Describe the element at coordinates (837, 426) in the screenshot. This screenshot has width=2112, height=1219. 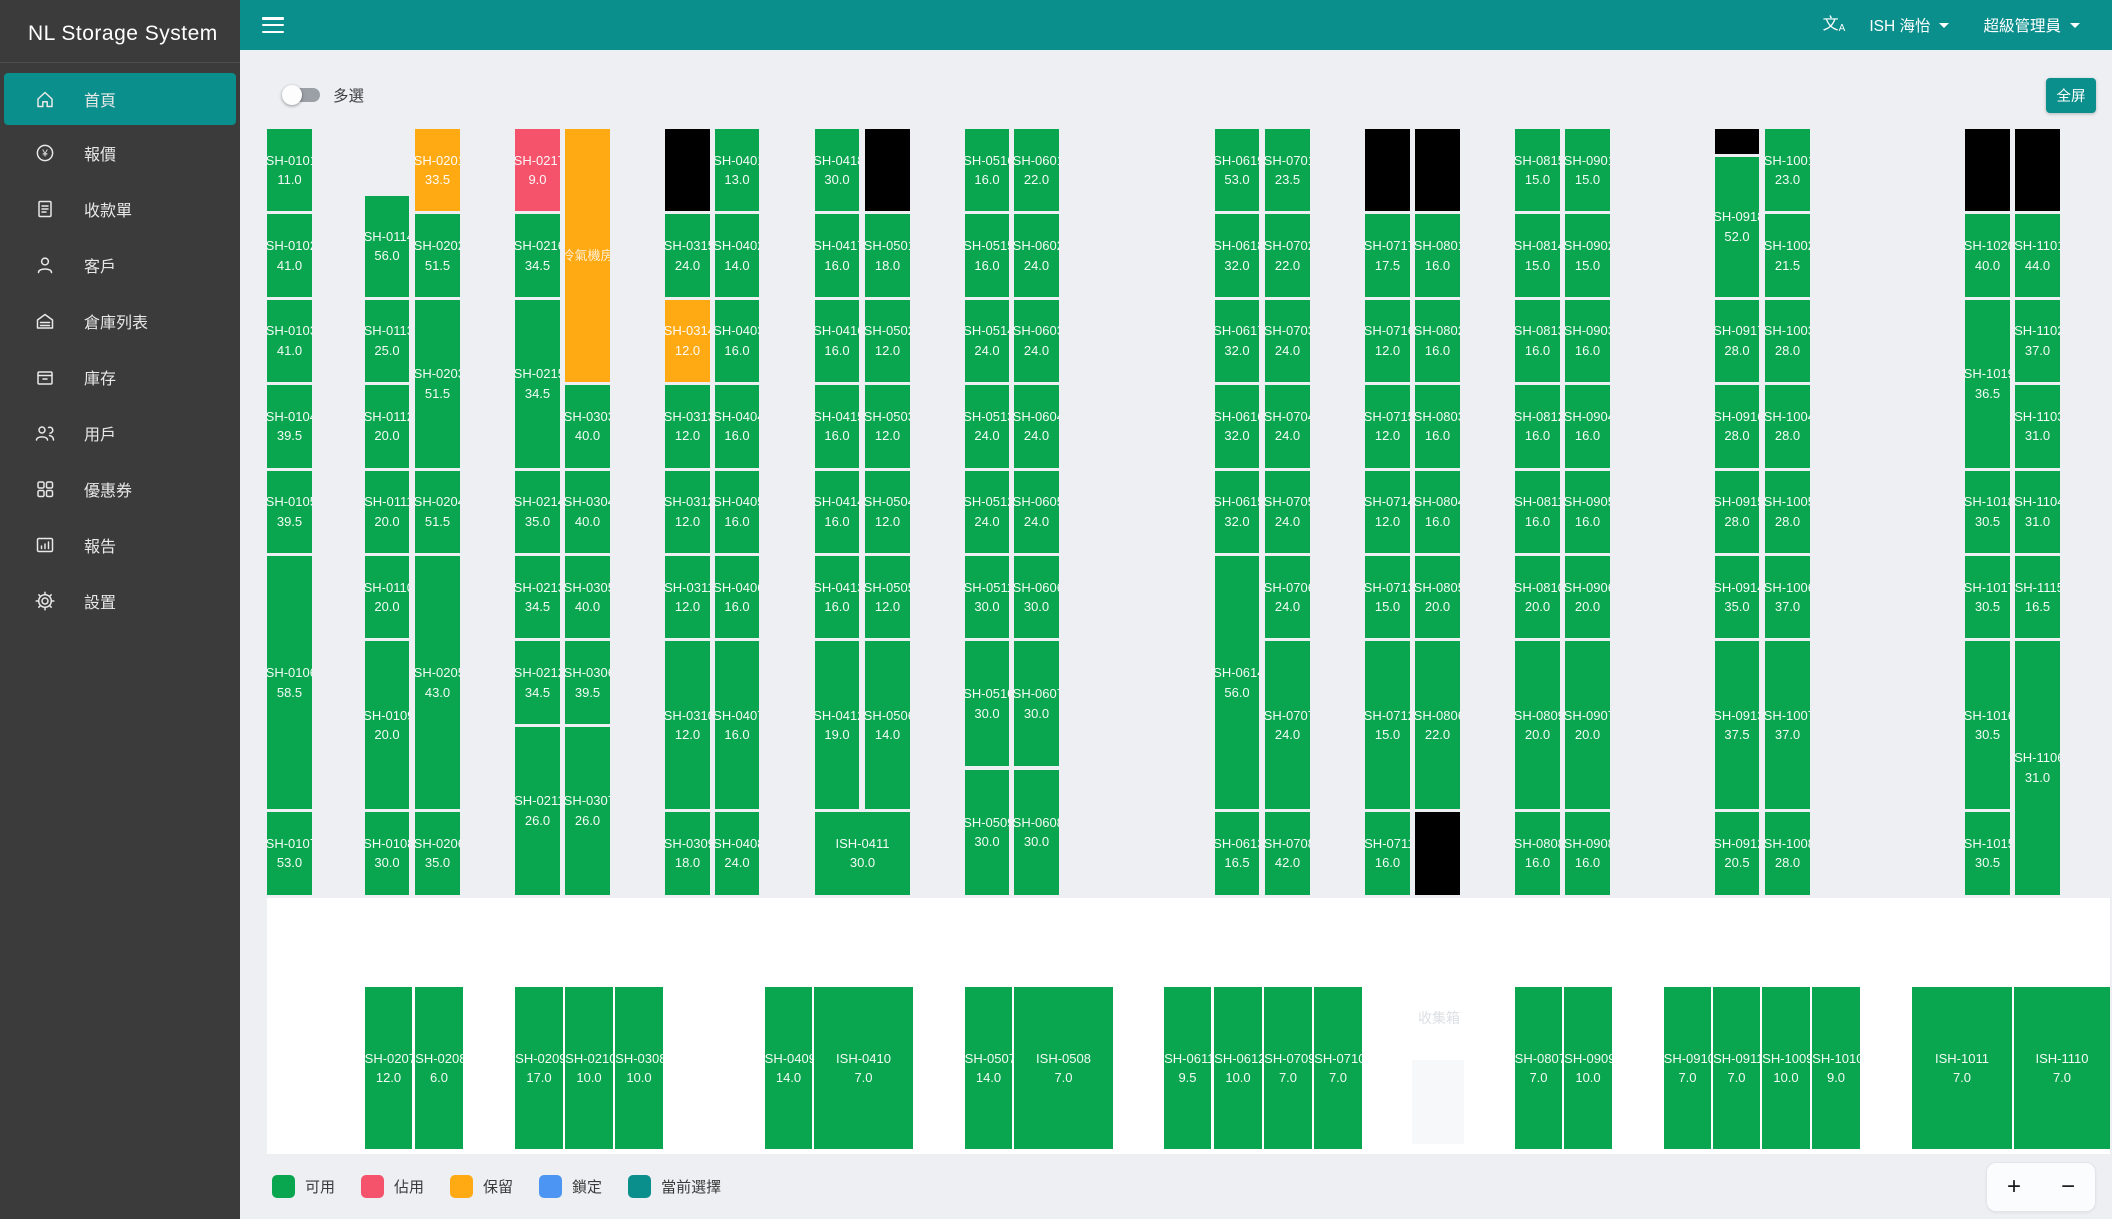
I see `storage-cell: ISH-0415 16.0` at that location.